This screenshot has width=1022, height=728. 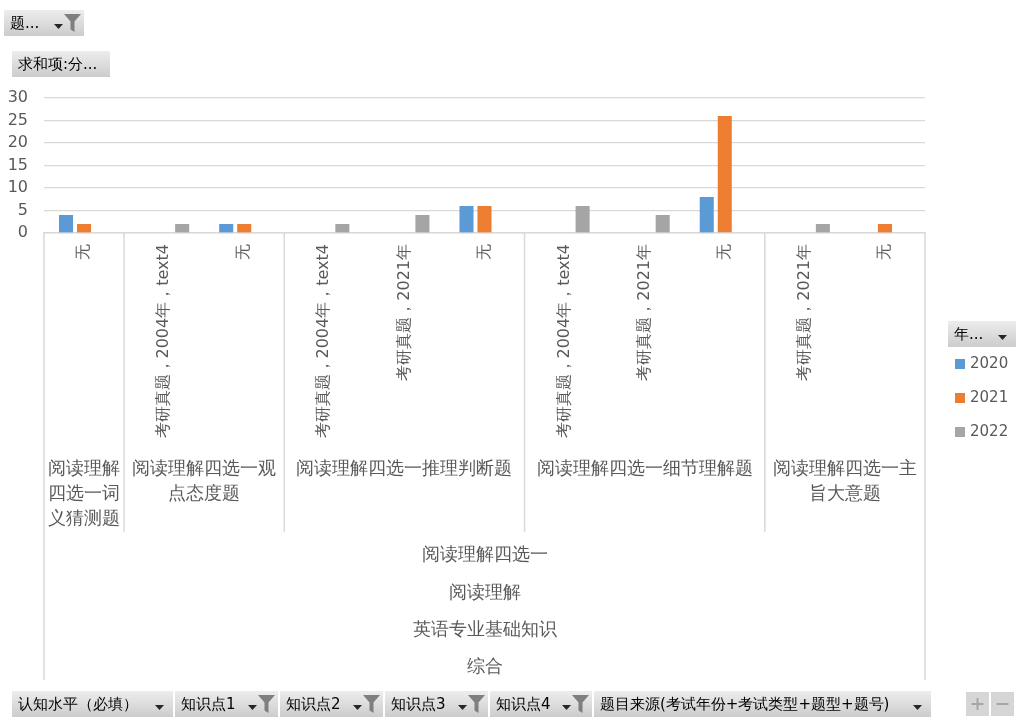 What do you see at coordinates (523, 704) in the screenshot?
I see `text: 知识点4` at bounding box center [523, 704].